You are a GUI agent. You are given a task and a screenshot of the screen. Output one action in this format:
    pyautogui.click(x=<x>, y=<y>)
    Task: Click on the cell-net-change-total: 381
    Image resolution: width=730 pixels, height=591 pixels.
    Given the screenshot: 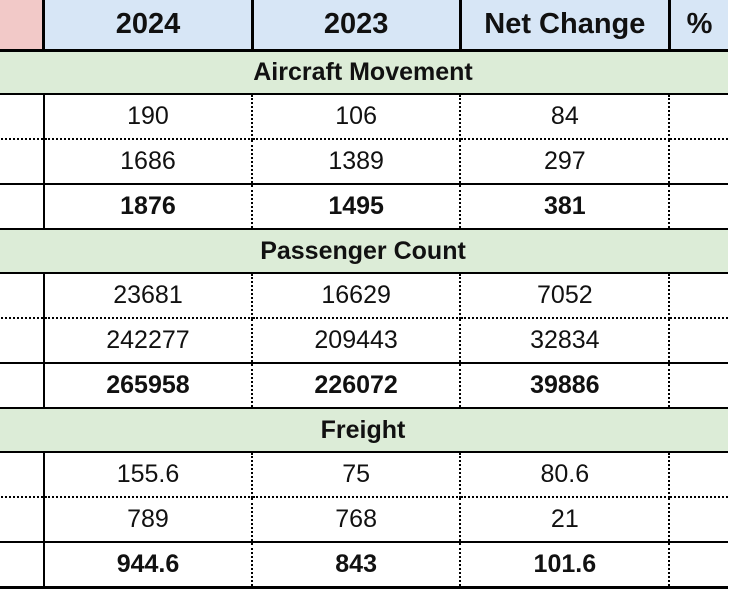 What is the action you would take?
    pyautogui.click(x=565, y=206)
    